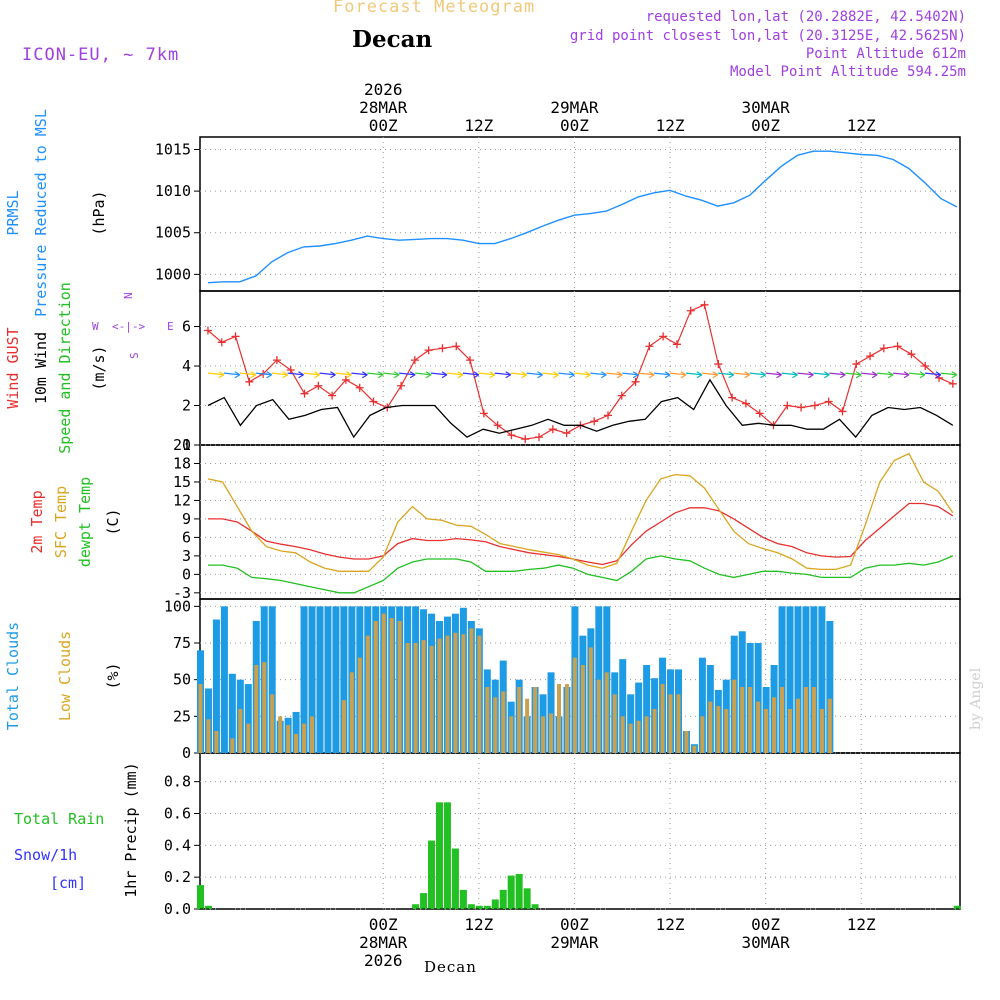  I want to click on compass-w: W, so click(95, 326).